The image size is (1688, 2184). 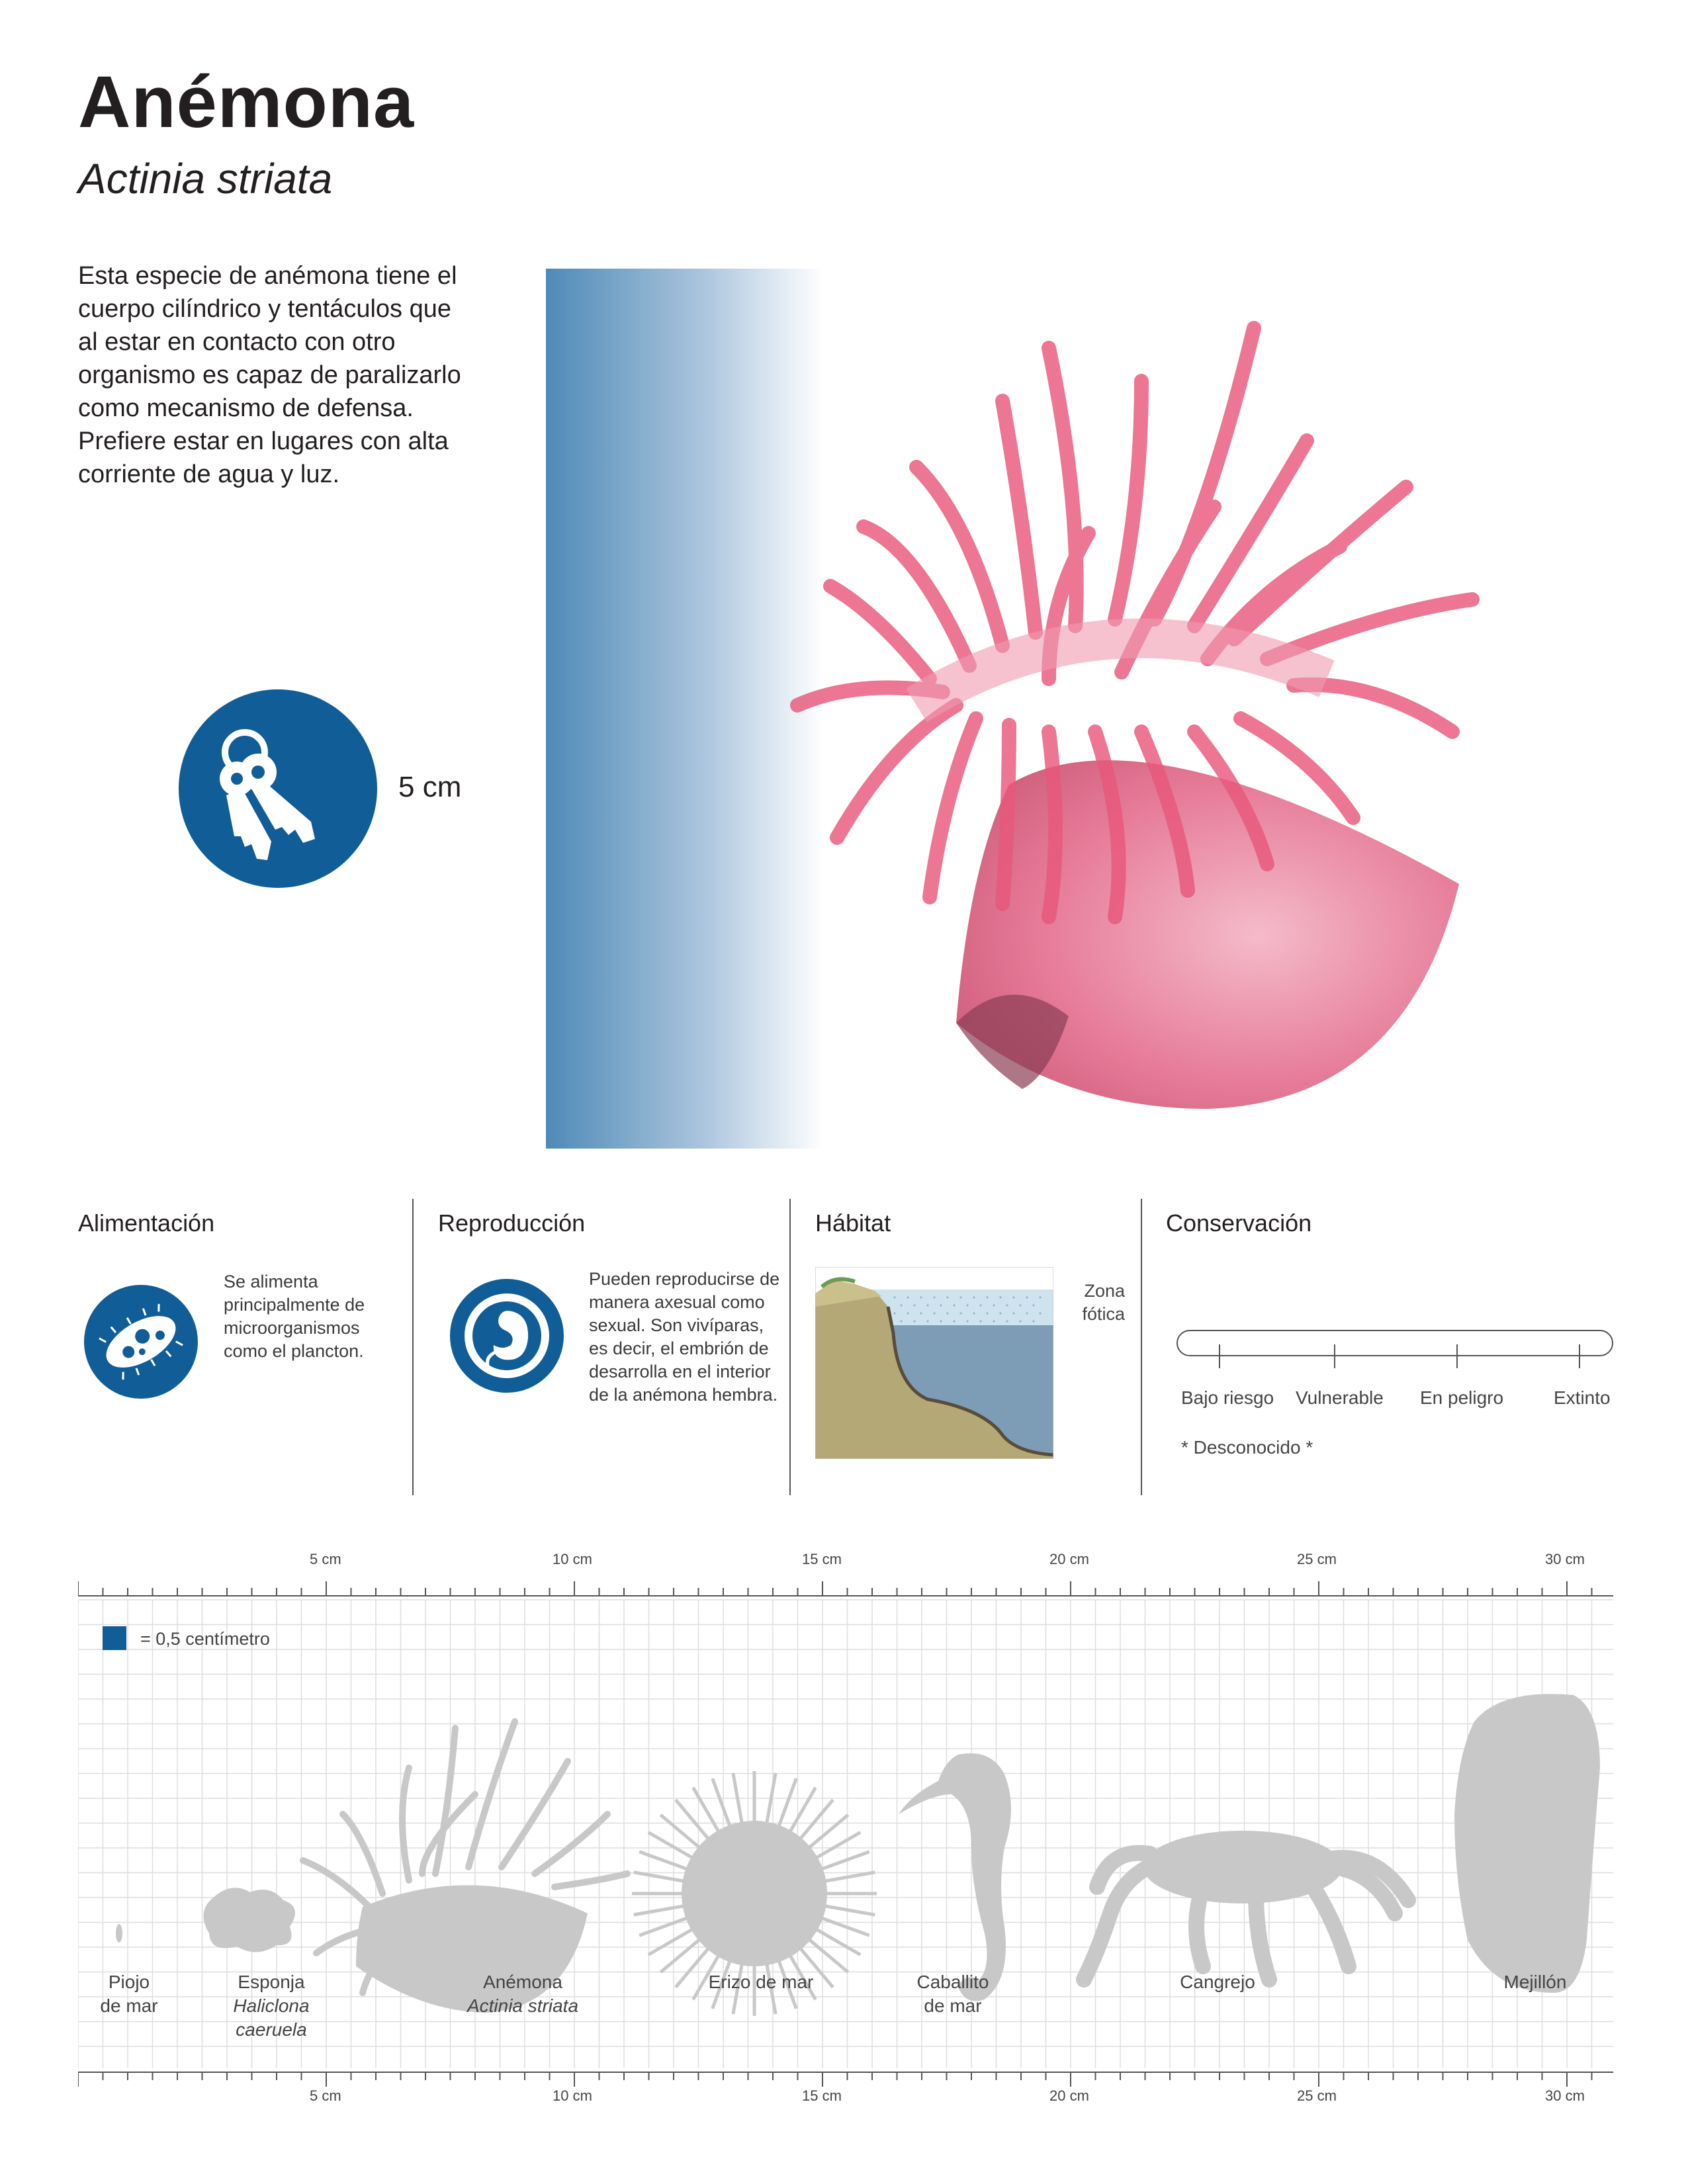 What do you see at coordinates (1239, 1223) in the screenshot?
I see `section-title-conservacion: Conservación` at bounding box center [1239, 1223].